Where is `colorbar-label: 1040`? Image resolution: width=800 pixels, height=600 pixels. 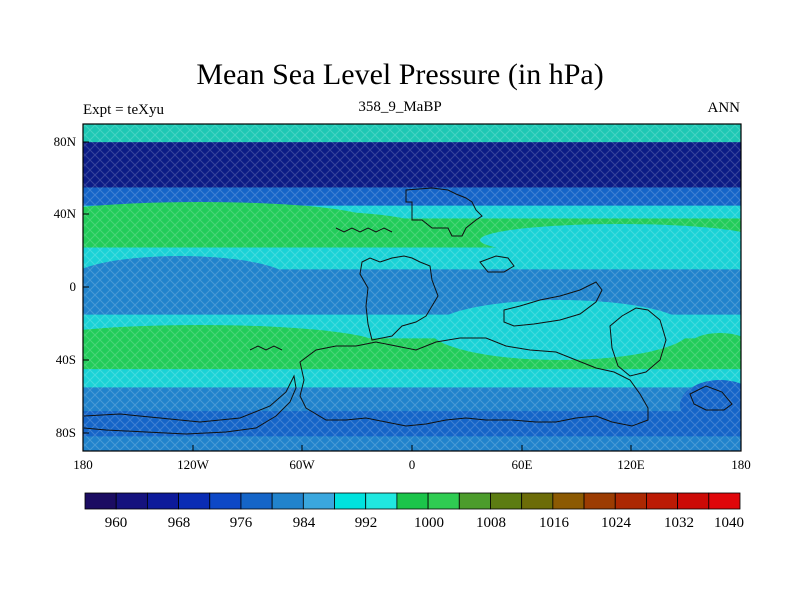 colorbar-label: 1040 is located at coordinates (729, 523).